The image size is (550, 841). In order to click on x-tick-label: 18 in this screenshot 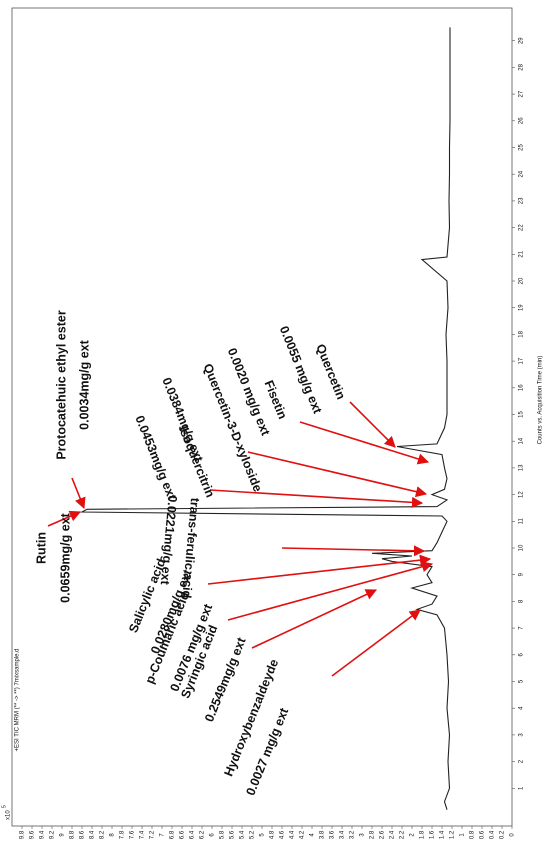, I will do `click(522, 333)`.